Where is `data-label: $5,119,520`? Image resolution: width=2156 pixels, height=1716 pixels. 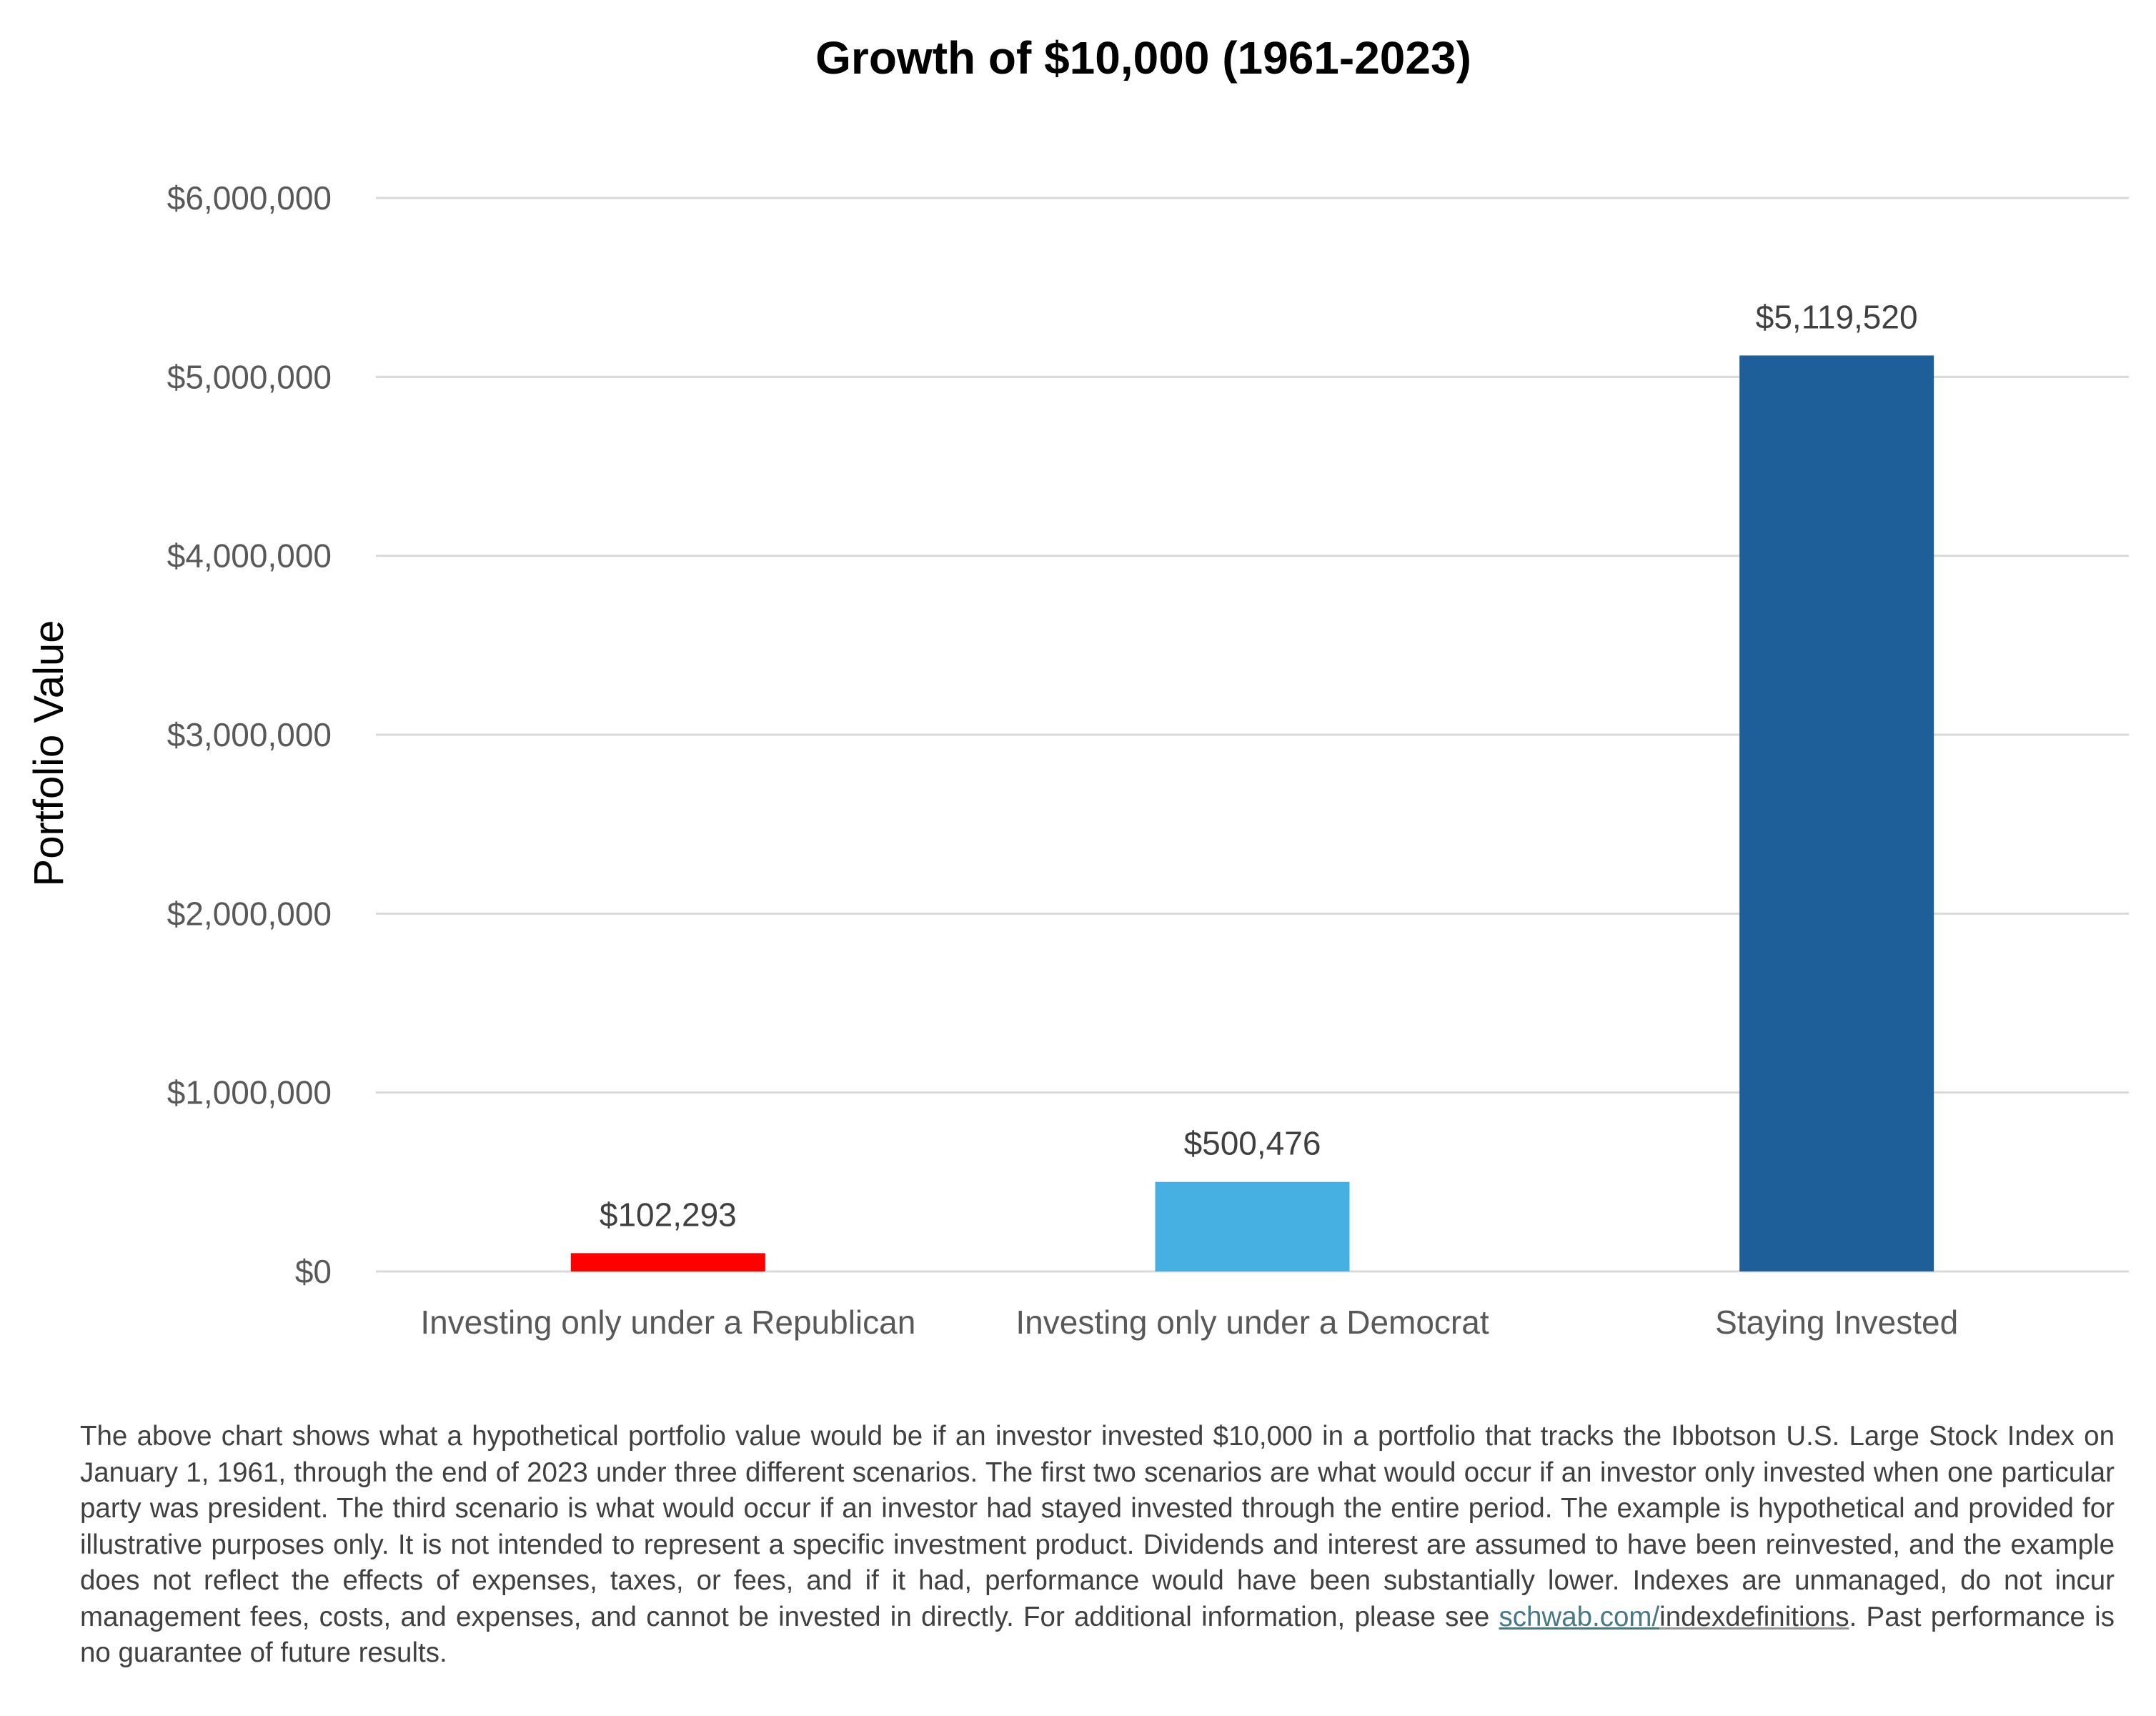
data-label: $5,119,520 is located at coordinates (1837, 317).